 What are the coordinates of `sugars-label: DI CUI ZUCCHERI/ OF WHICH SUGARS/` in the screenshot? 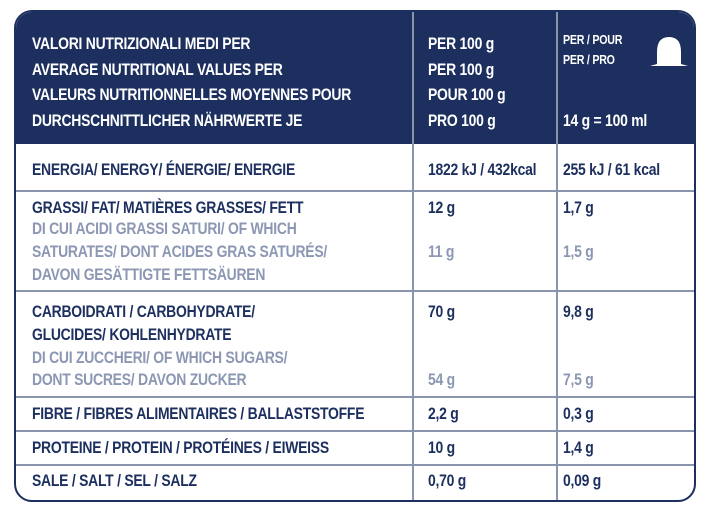 It's located at (160, 357).